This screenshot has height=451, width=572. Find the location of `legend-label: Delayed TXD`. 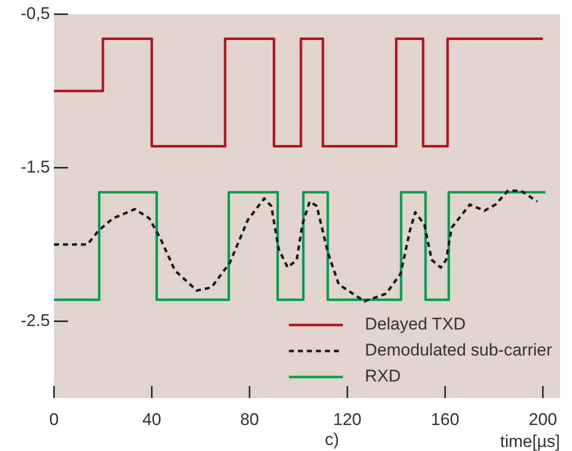

legend-label: Delayed TXD is located at coordinates (415, 324).